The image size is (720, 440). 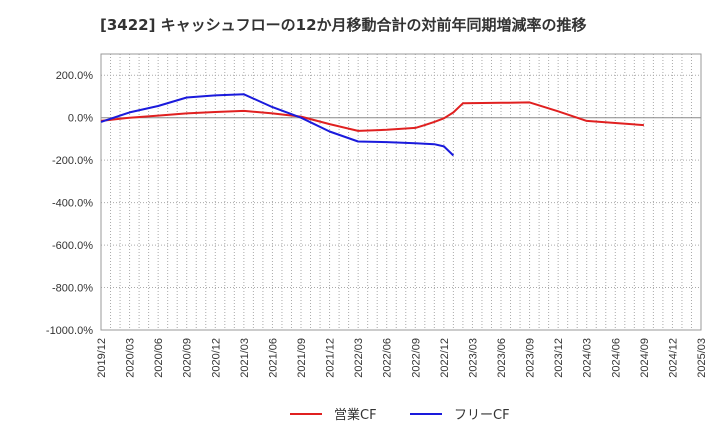 I want to click on chart-title: [3422] キャッシュフローの12か月移動合計の対前年同期増減率の推移, so click(x=343, y=25).